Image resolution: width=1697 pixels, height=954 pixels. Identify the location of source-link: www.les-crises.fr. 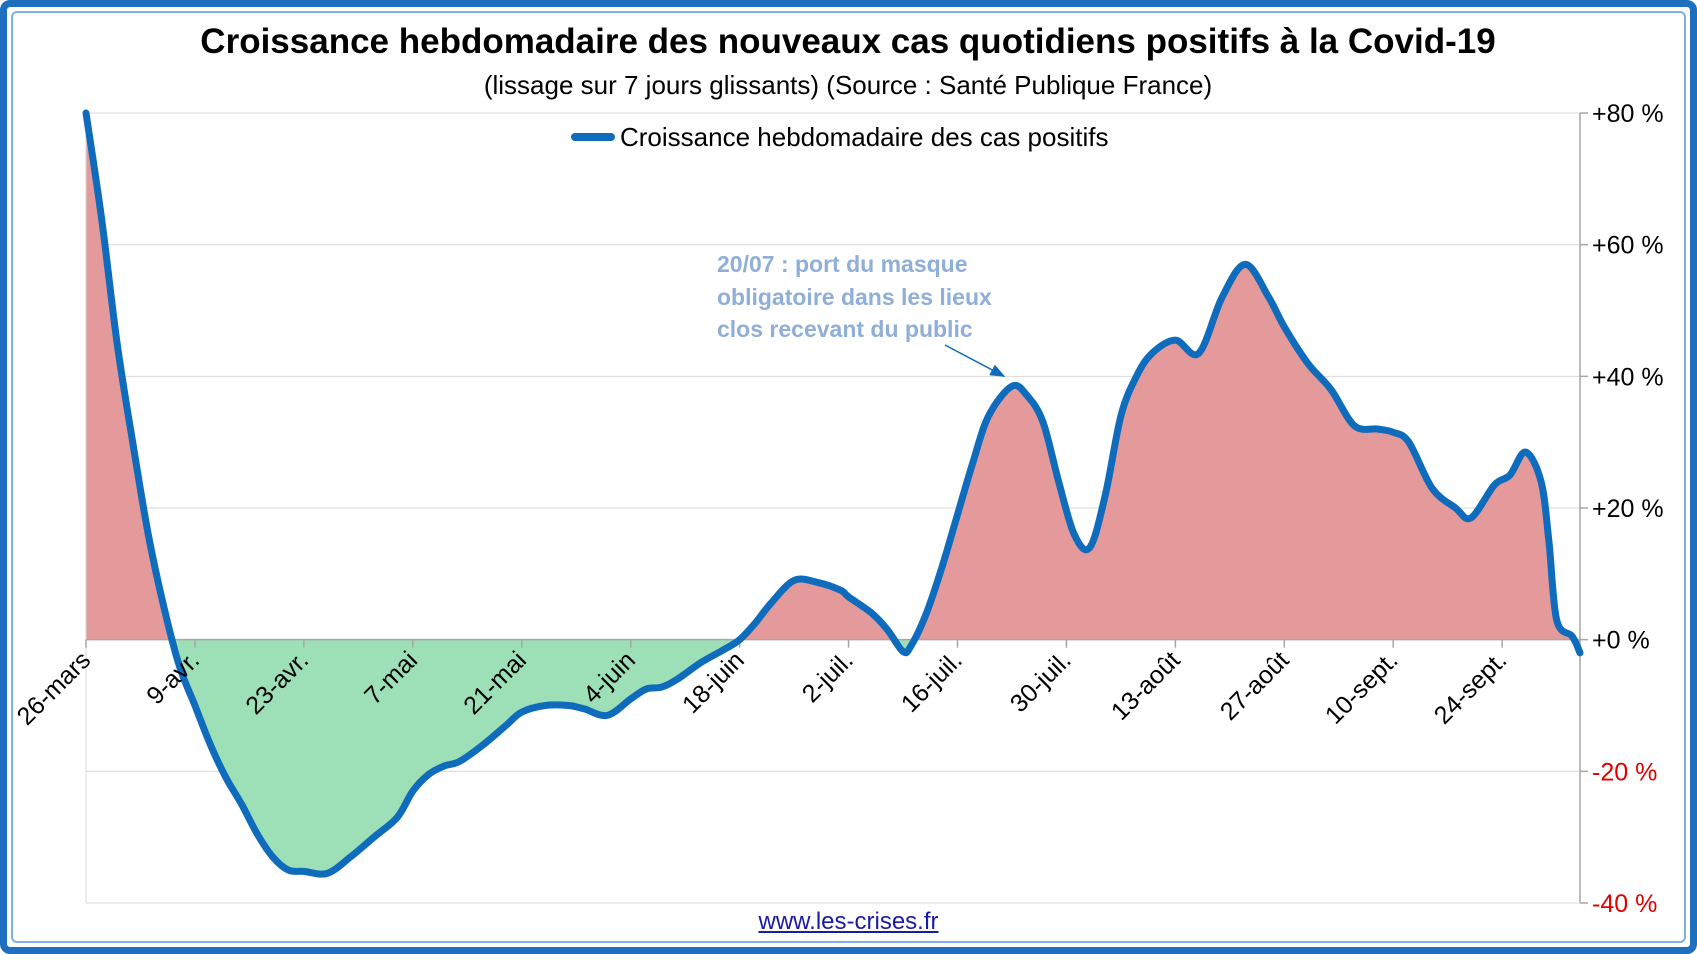
(848, 921).